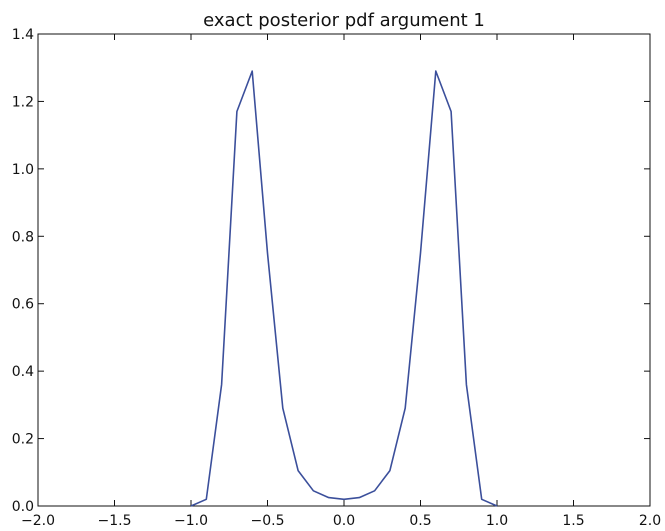 This screenshot has width=665, height=531. I want to click on y-tick-label: 0.0, so click(23, 507).